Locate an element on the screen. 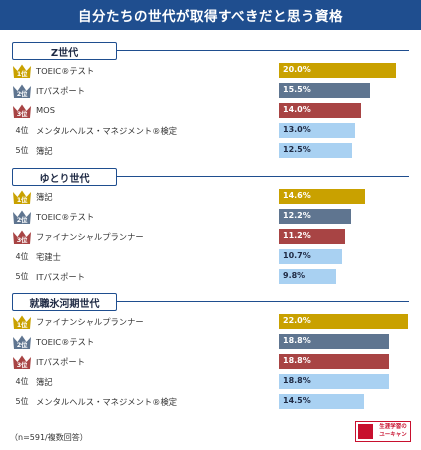  ranking-row: 3位 ITパスポート 18.8% is located at coordinates (210, 362).